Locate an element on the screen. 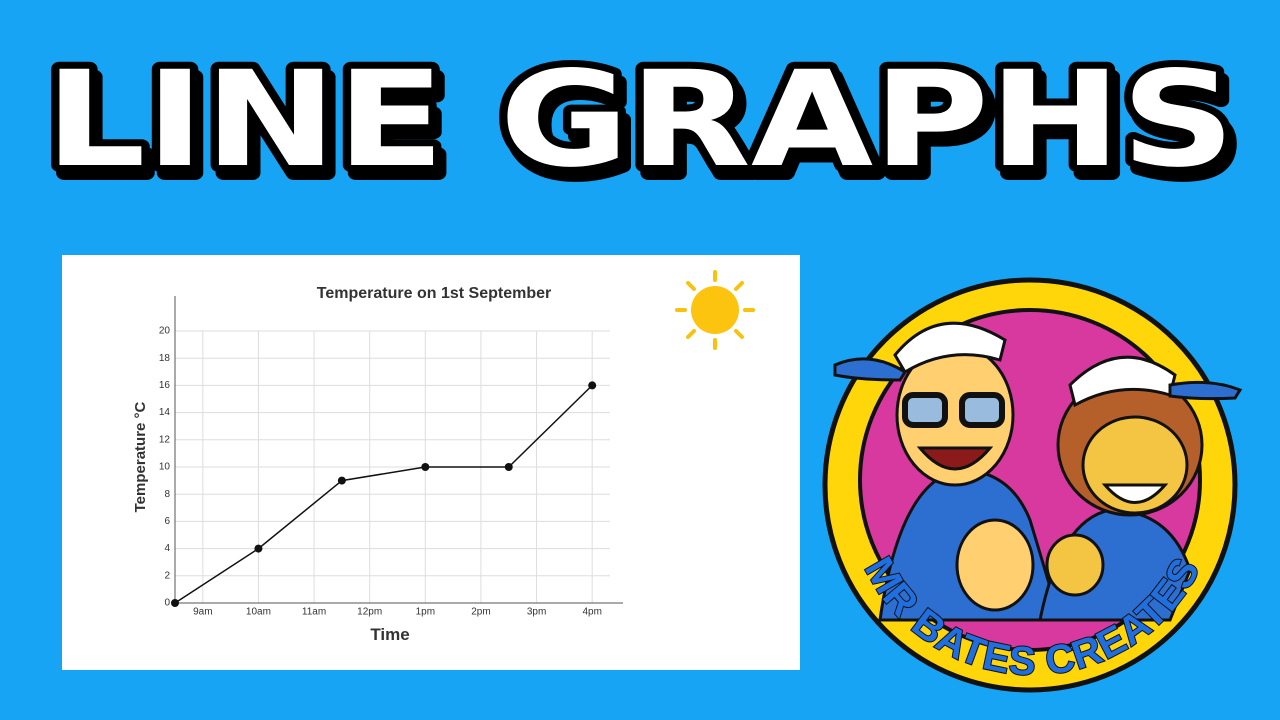 The width and height of the screenshot is (1280, 720). y-tick-label: 18 is located at coordinates (165, 358).